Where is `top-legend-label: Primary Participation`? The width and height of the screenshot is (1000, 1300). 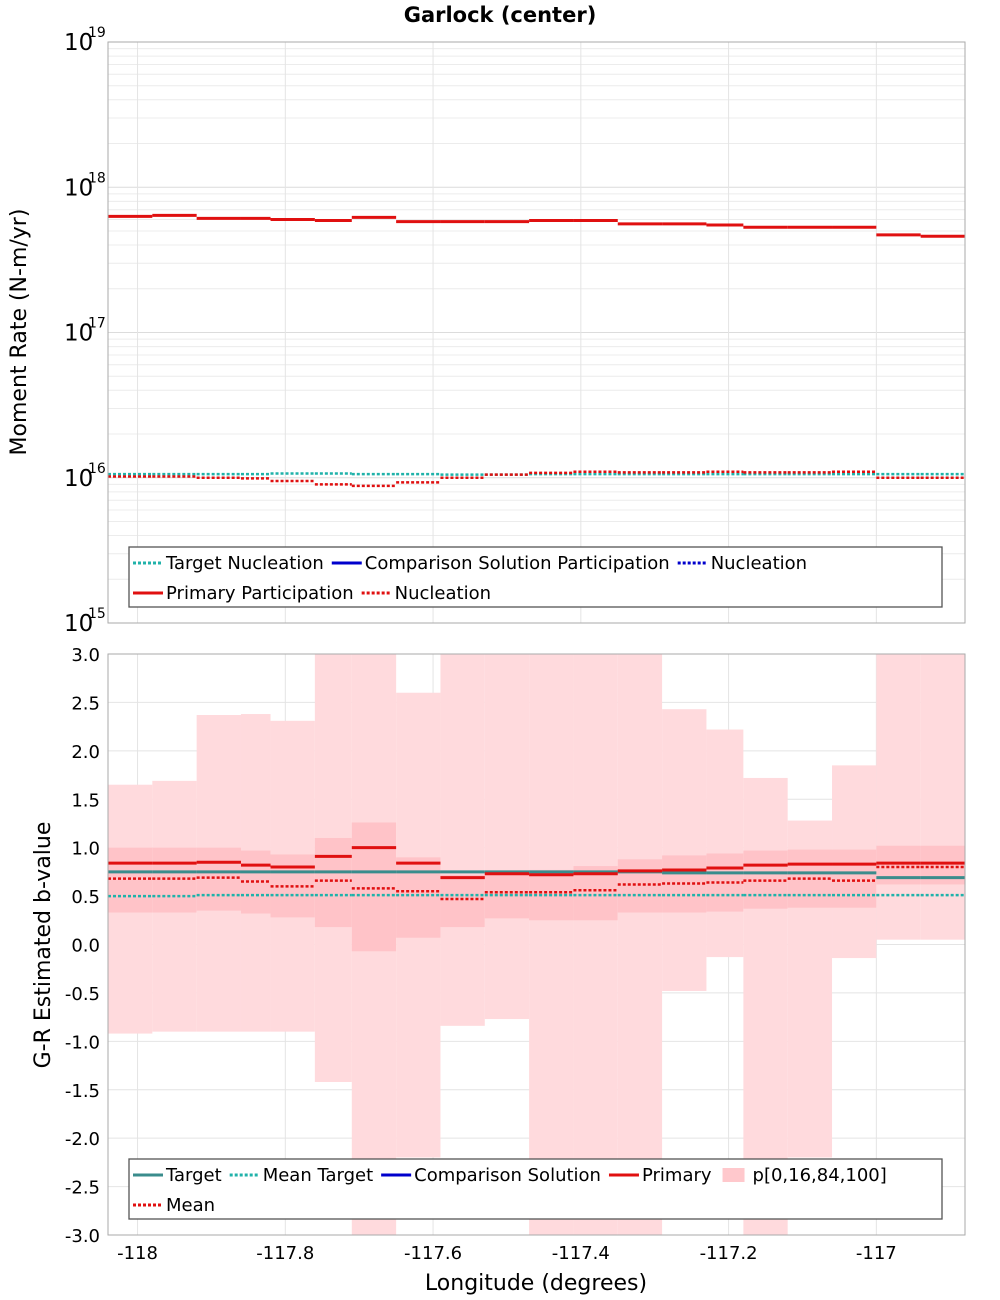 top-legend-label: Primary Participation is located at coordinates (260, 593).